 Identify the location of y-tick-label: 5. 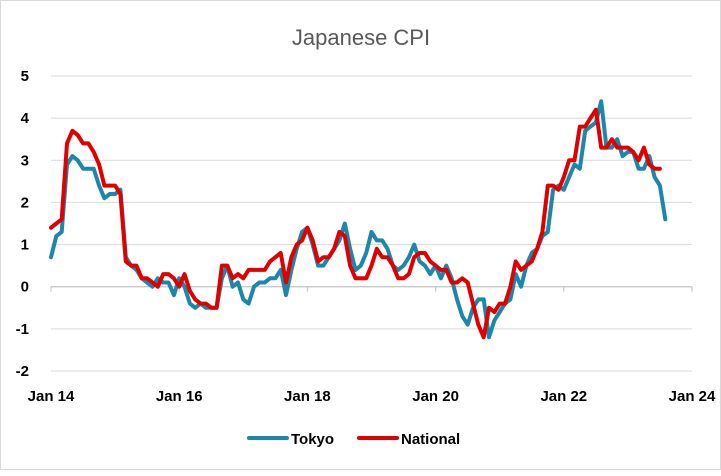
(25, 76).